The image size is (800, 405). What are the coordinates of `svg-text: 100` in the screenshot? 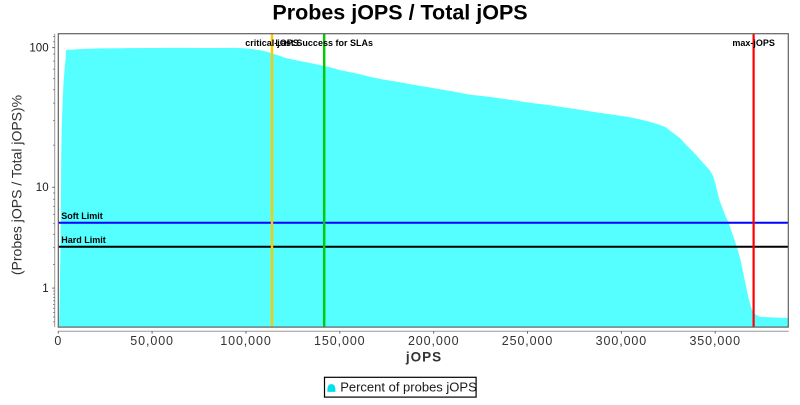 It's located at (38, 48).